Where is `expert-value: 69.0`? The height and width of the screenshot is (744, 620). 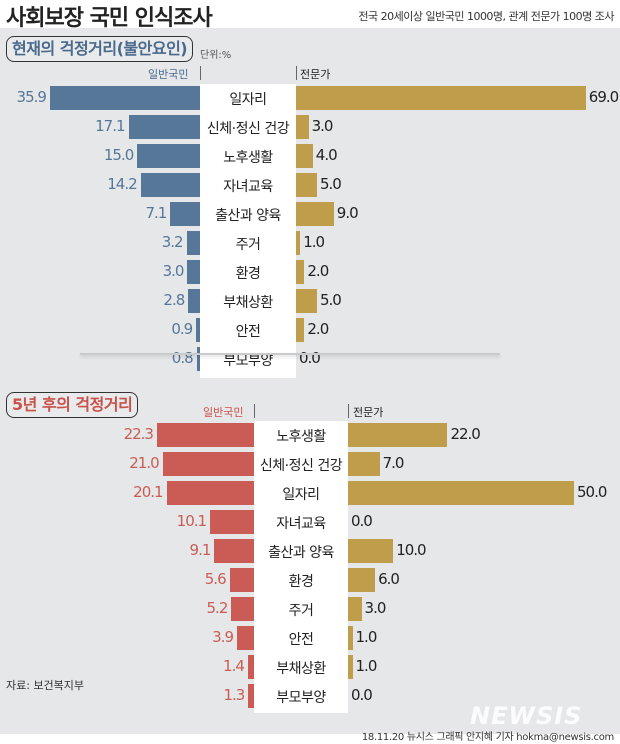
expert-value: 69.0 is located at coordinates (603, 97).